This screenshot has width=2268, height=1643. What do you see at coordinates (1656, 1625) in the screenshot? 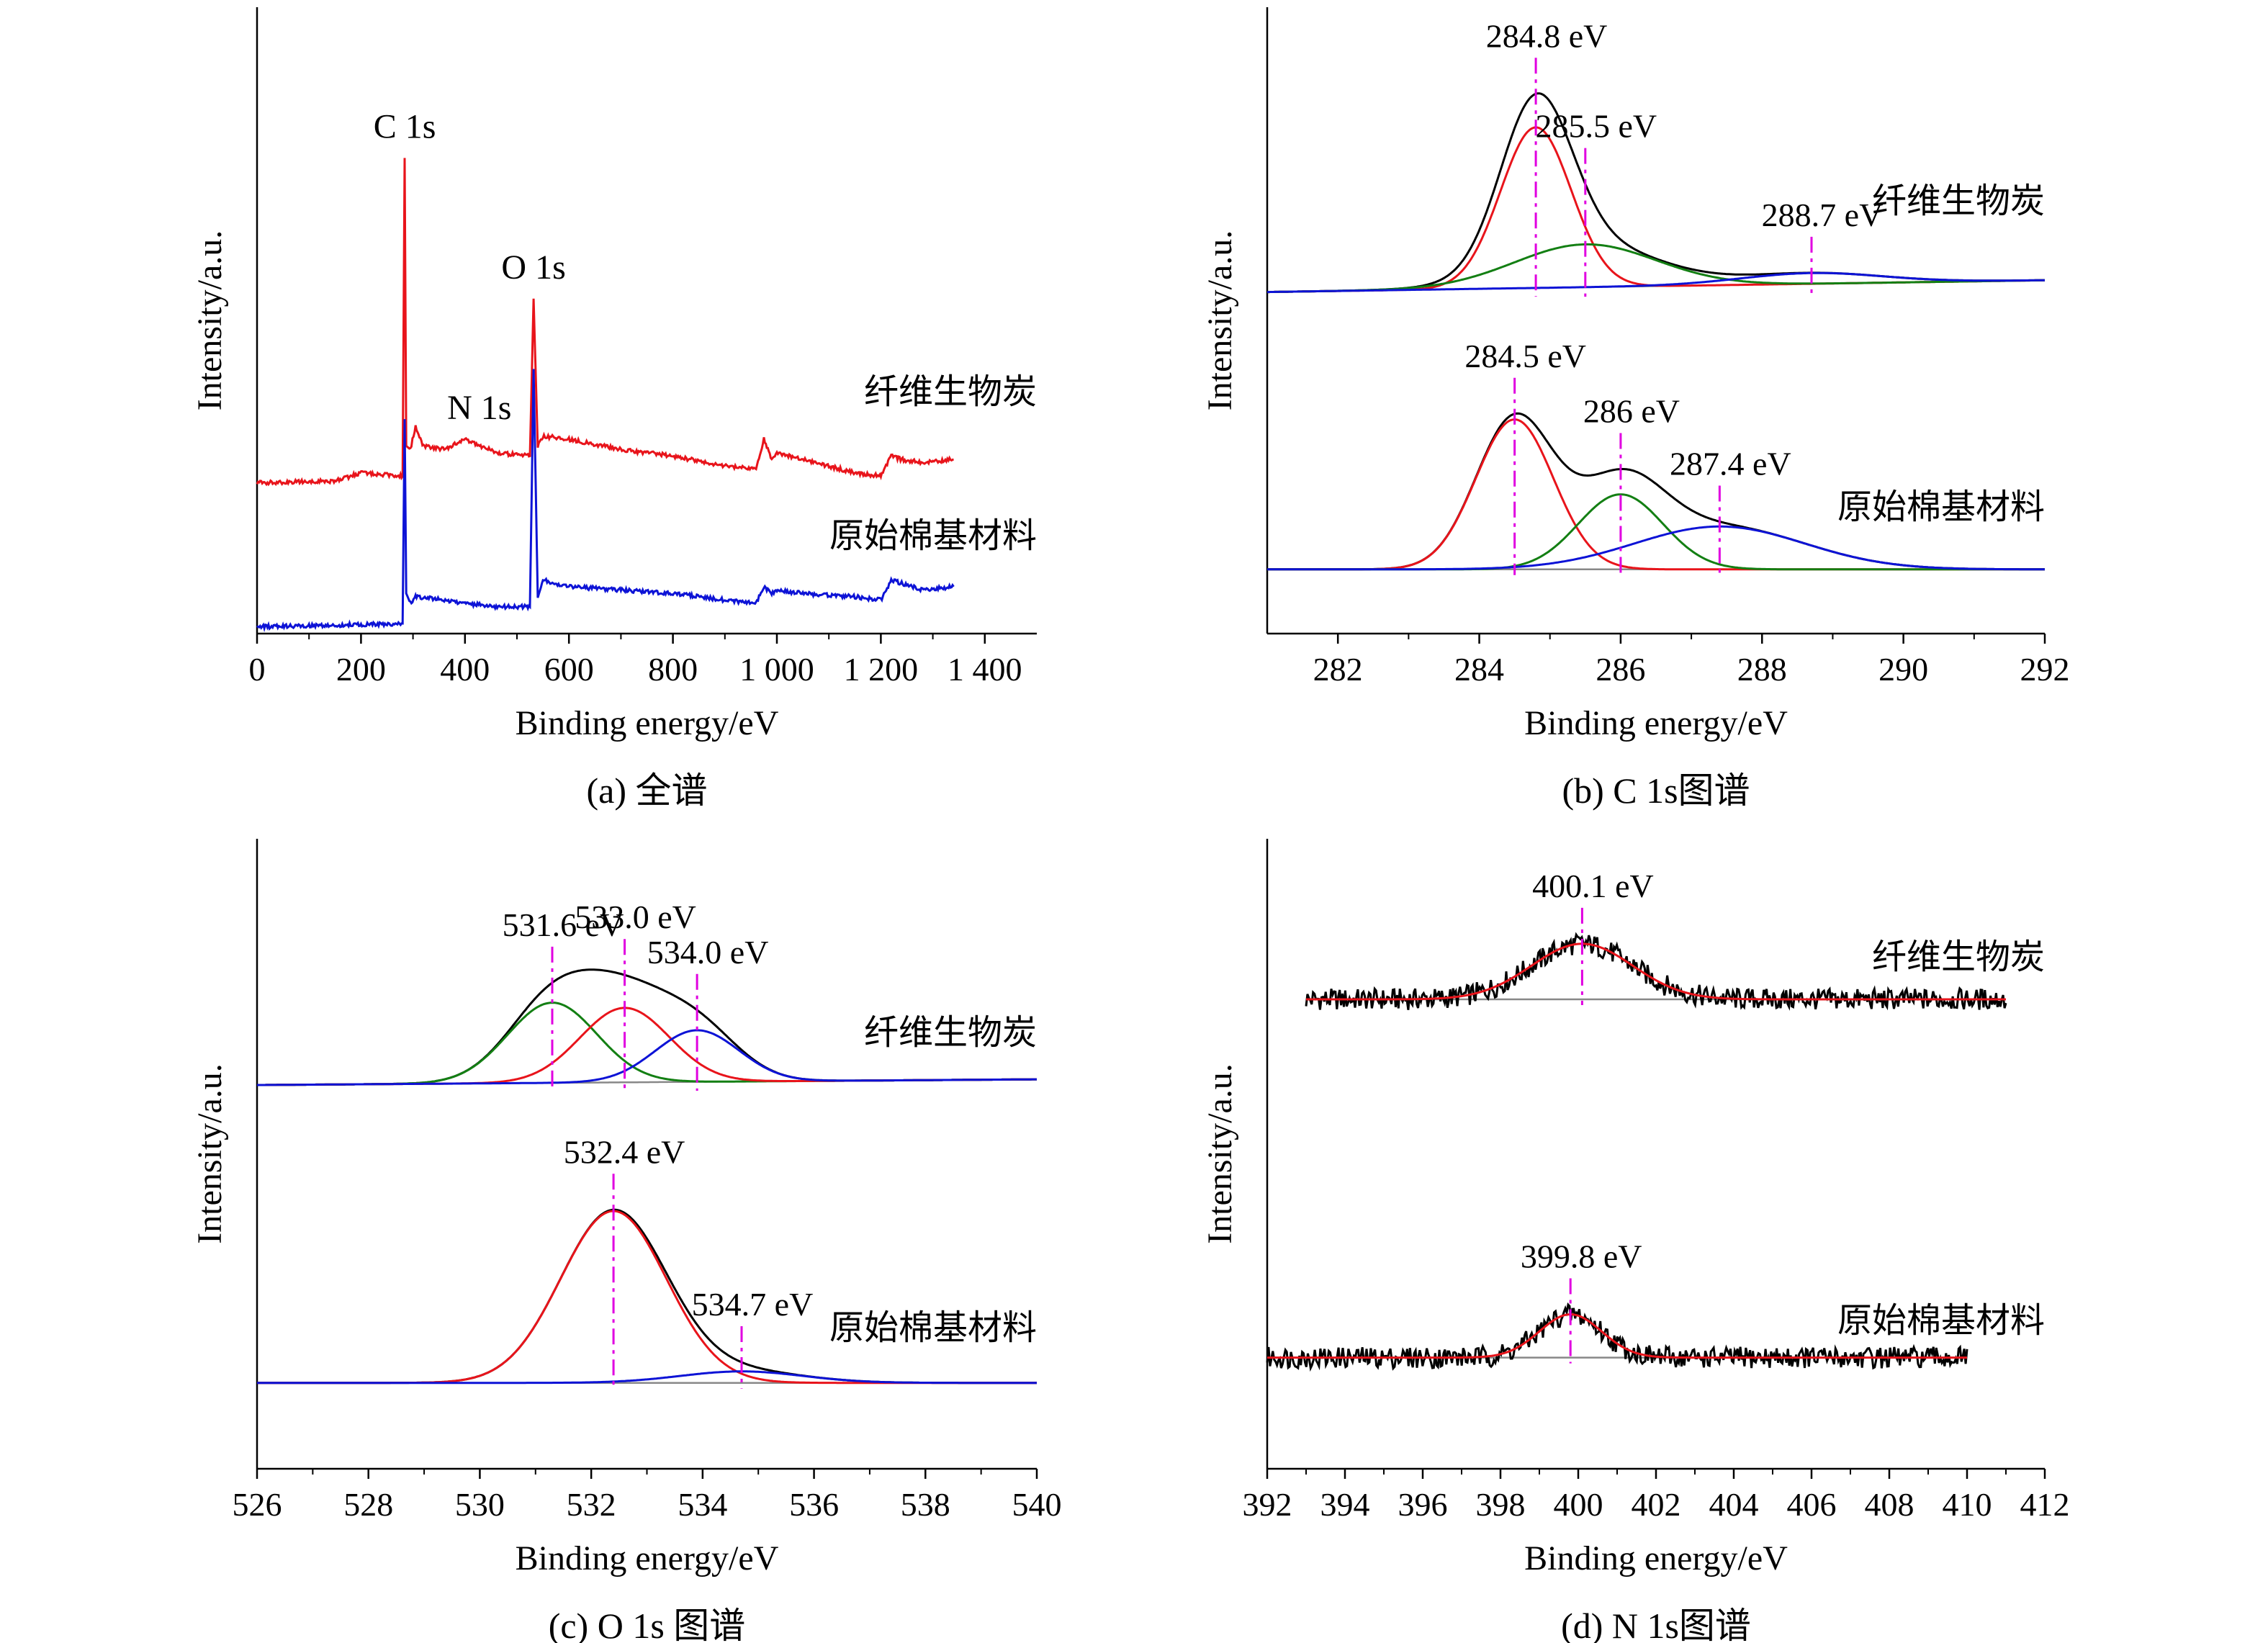
I see `panel-caption: (d) N 1s图谱` at bounding box center [1656, 1625].